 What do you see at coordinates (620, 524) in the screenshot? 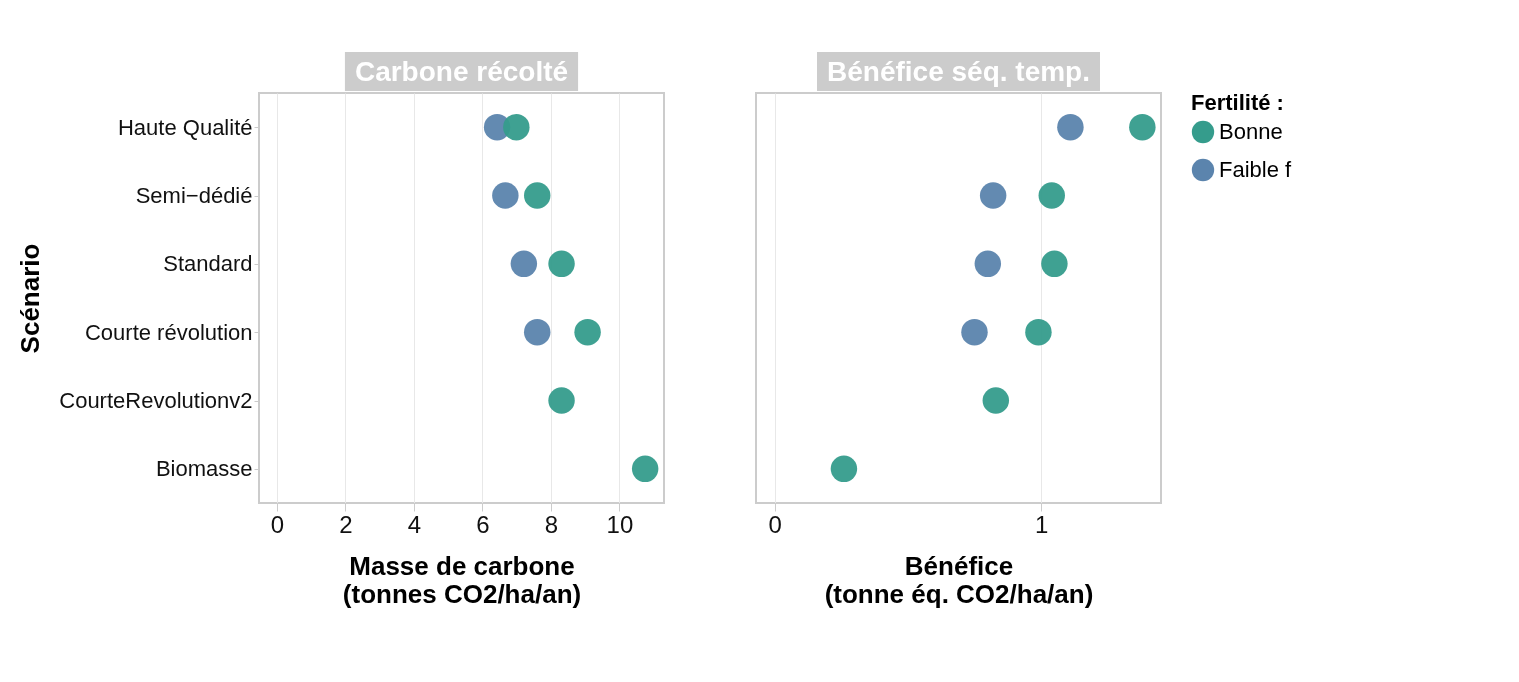
I see `x-tick-label: 10` at bounding box center [620, 524].